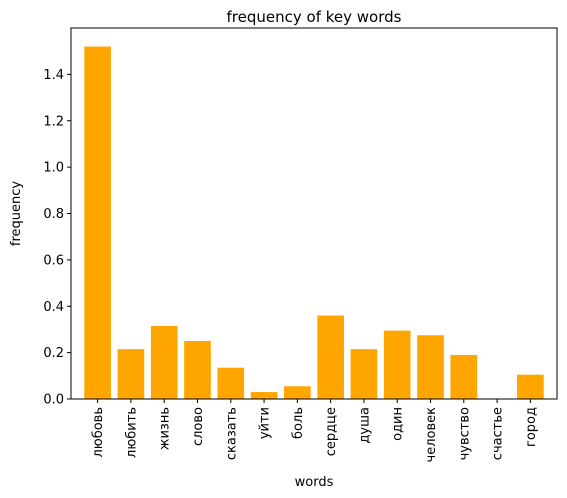  What do you see at coordinates (53, 260) in the screenshot?
I see `y-tick-label: 0.6` at bounding box center [53, 260].